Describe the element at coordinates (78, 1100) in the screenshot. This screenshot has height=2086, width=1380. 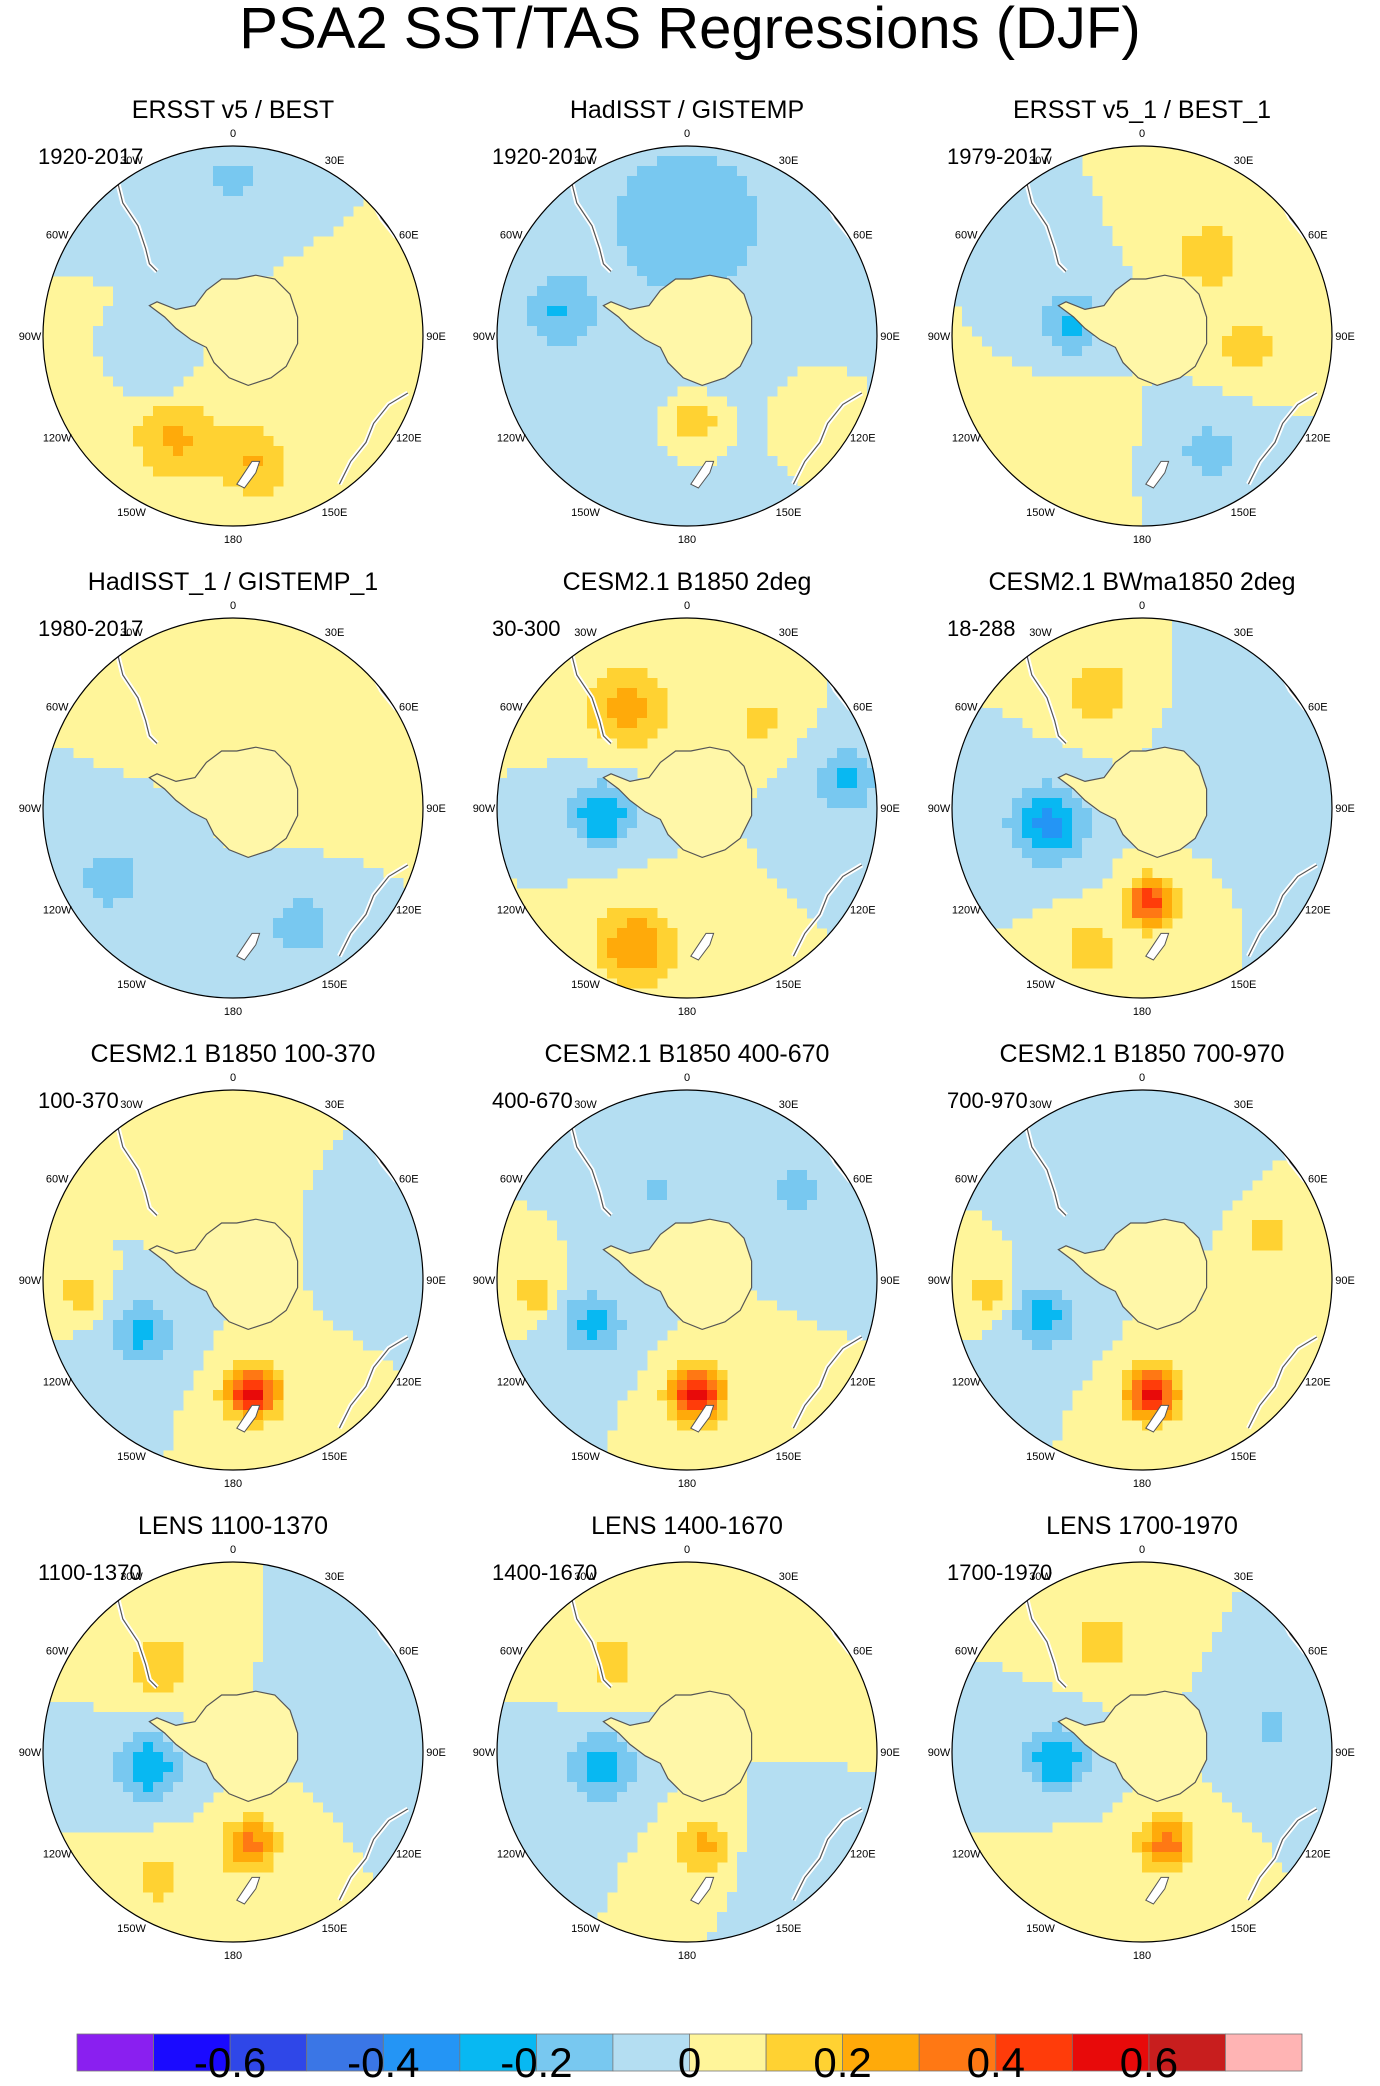
I see `panel-years: 100-370` at that location.